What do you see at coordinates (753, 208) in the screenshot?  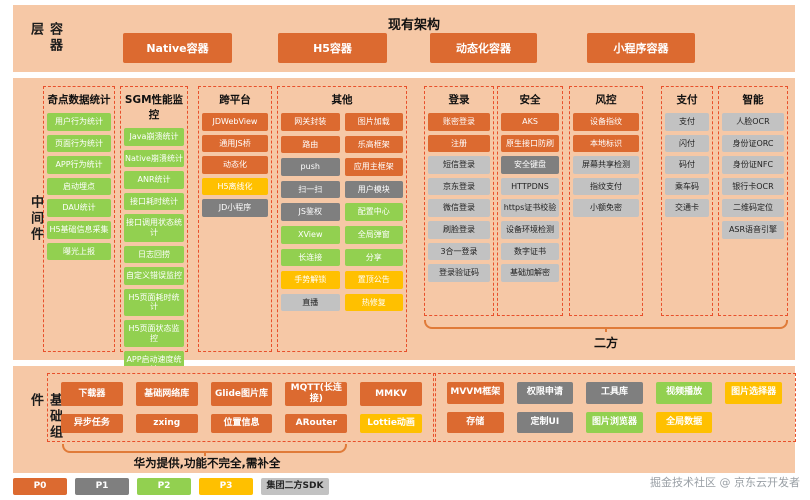 I see `component-box: 二维码定位` at bounding box center [753, 208].